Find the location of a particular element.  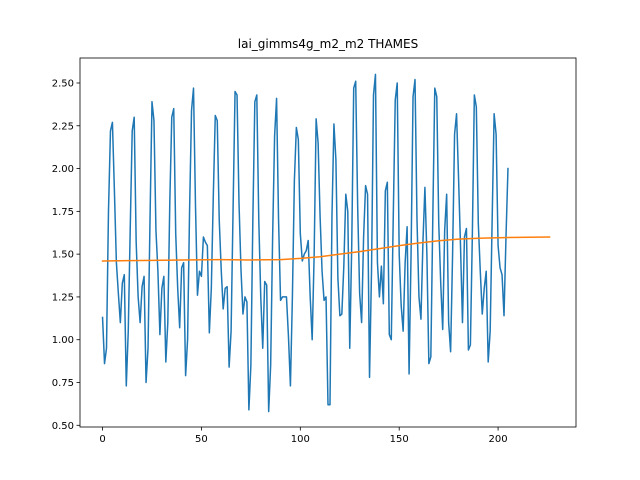

y-tick-label: 1.50 is located at coordinates (63, 255).